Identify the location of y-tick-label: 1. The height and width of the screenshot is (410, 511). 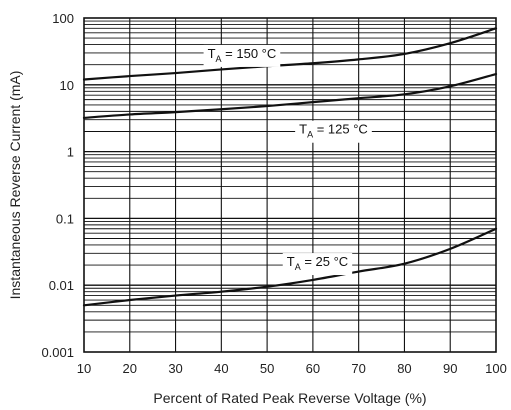
(70, 152).